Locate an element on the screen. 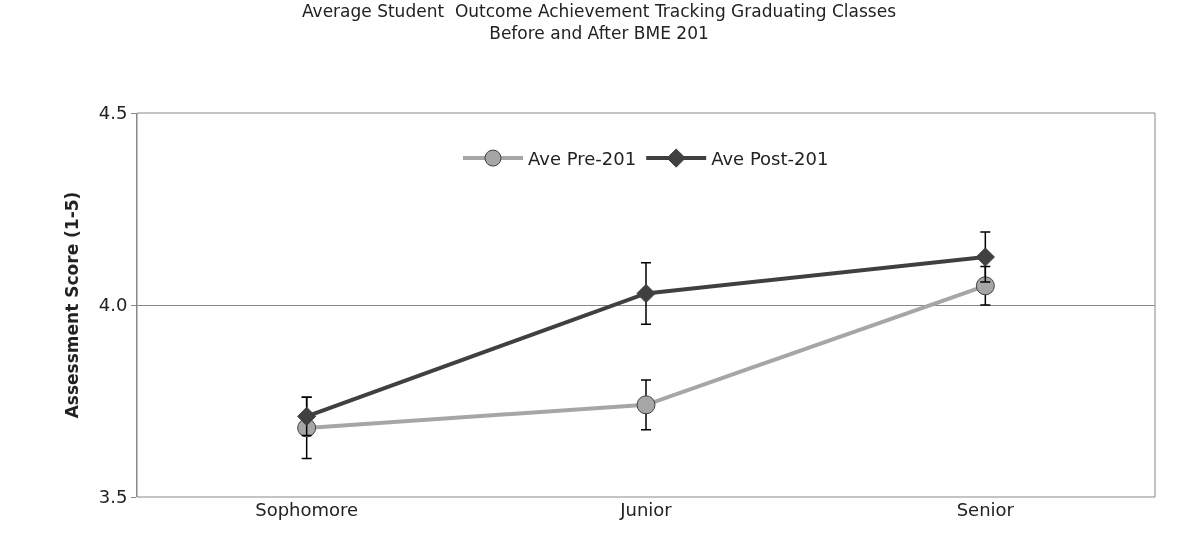 Image resolution: width=1198 pixels, height=559 pixels. y-axis-title: Assessment Score (1-5) is located at coordinates (72, 305).